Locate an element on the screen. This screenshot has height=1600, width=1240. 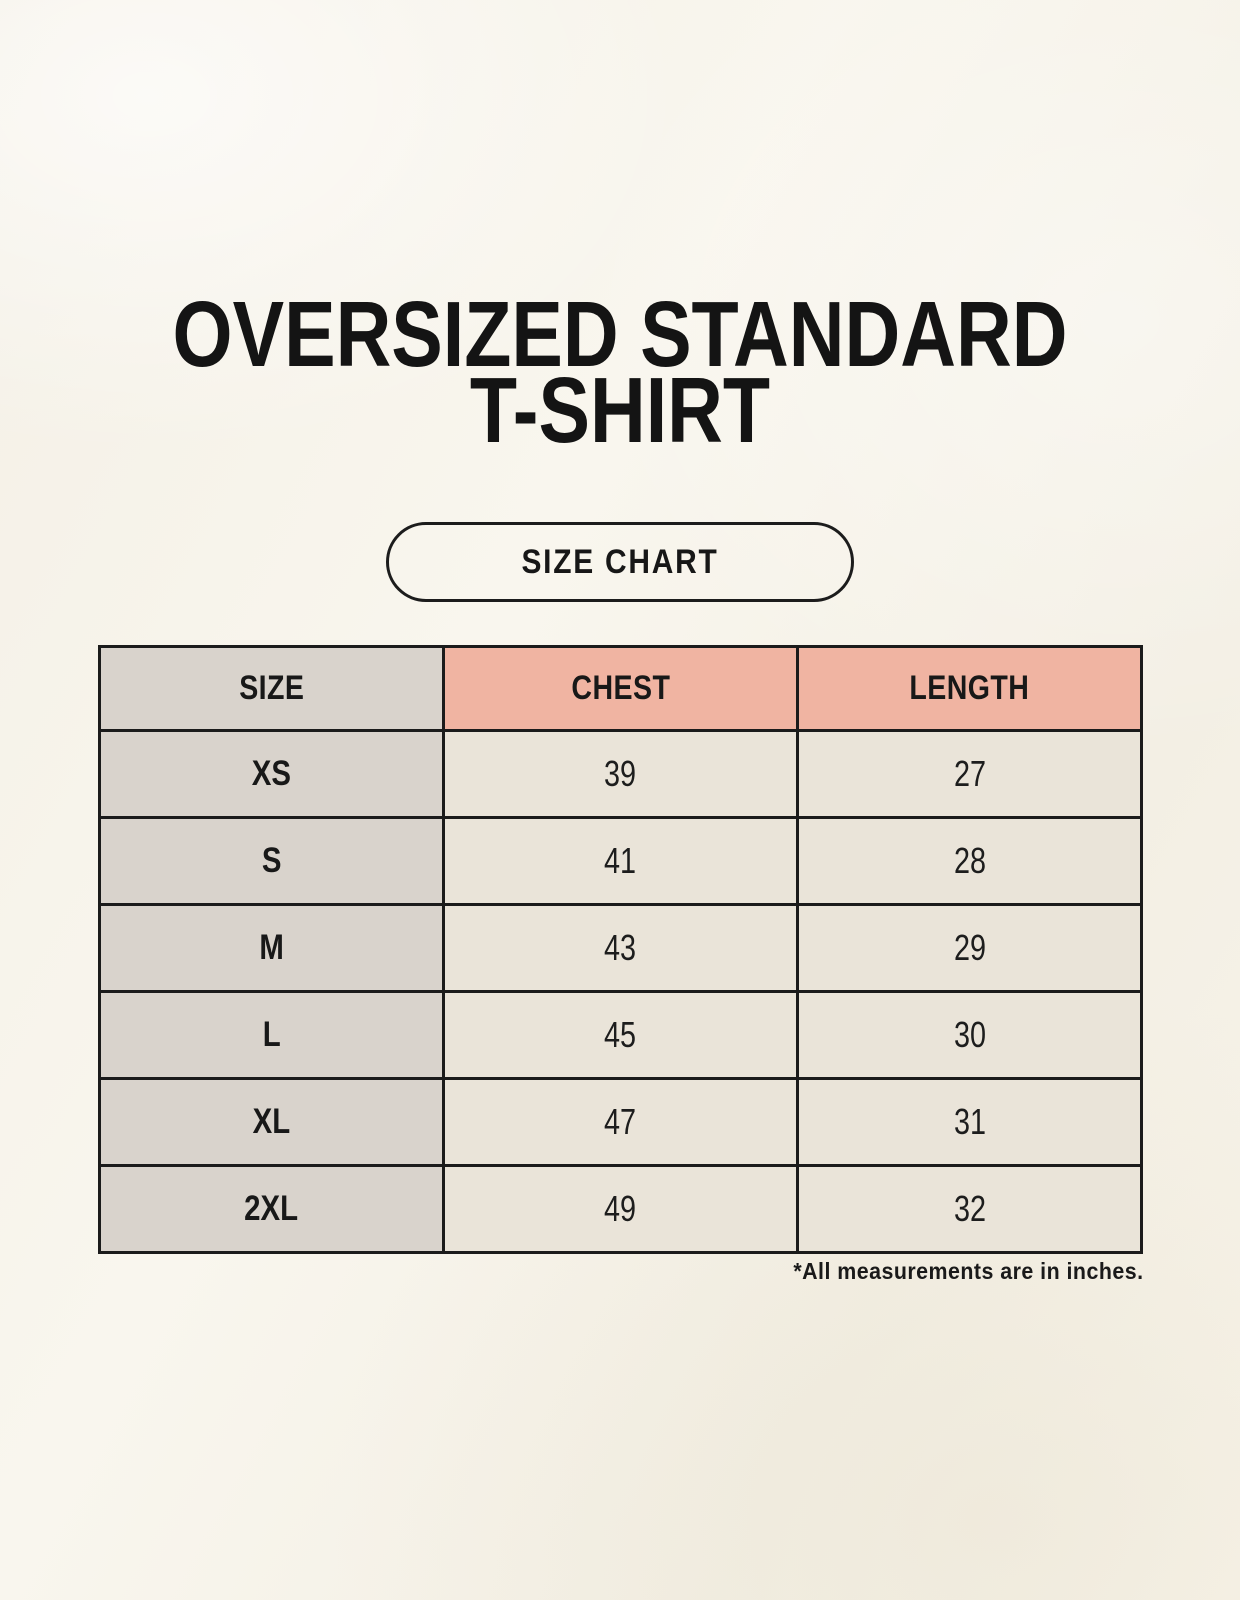
size-cell: XS is located at coordinates (271, 774).